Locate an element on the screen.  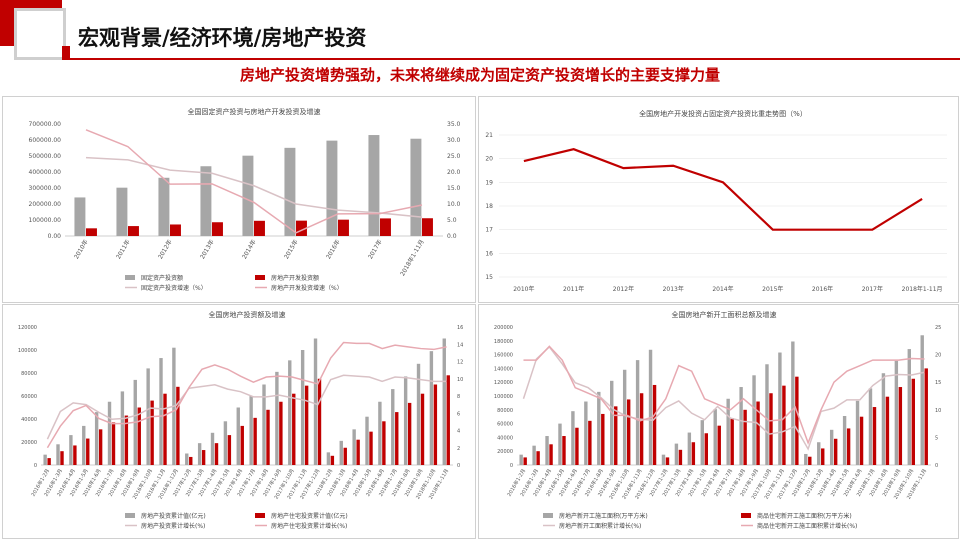
y2-tick-label: 5.0 is located at coordinates (452, 220).